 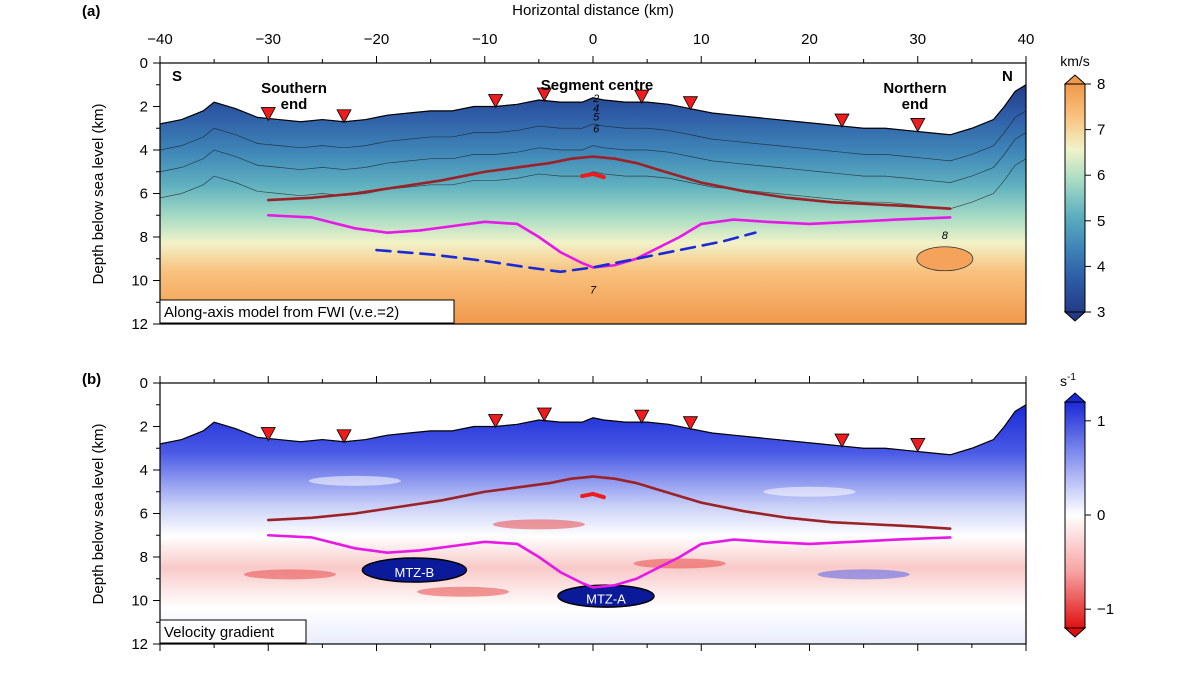 What do you see at coordinates (593, 430) in the screenshot?
I see `seafloor-line-b` at bounding box center [593, 430].